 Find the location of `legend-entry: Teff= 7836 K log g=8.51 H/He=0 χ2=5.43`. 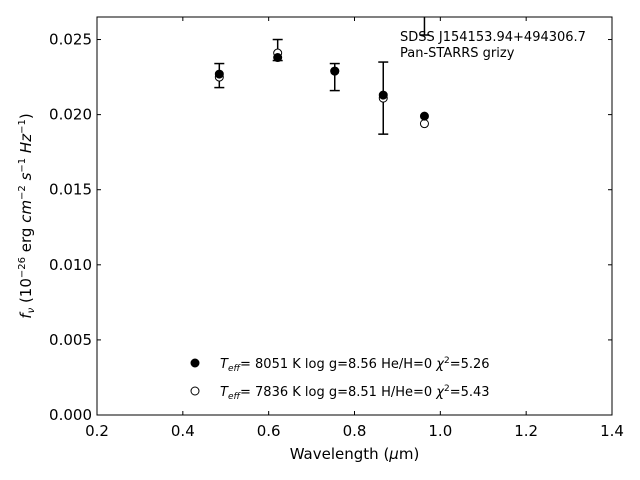

legend-entry: Teff= 7836 K log g=8.51 H/He=0 χ2=5.43 is located at coordinates (355, 393).